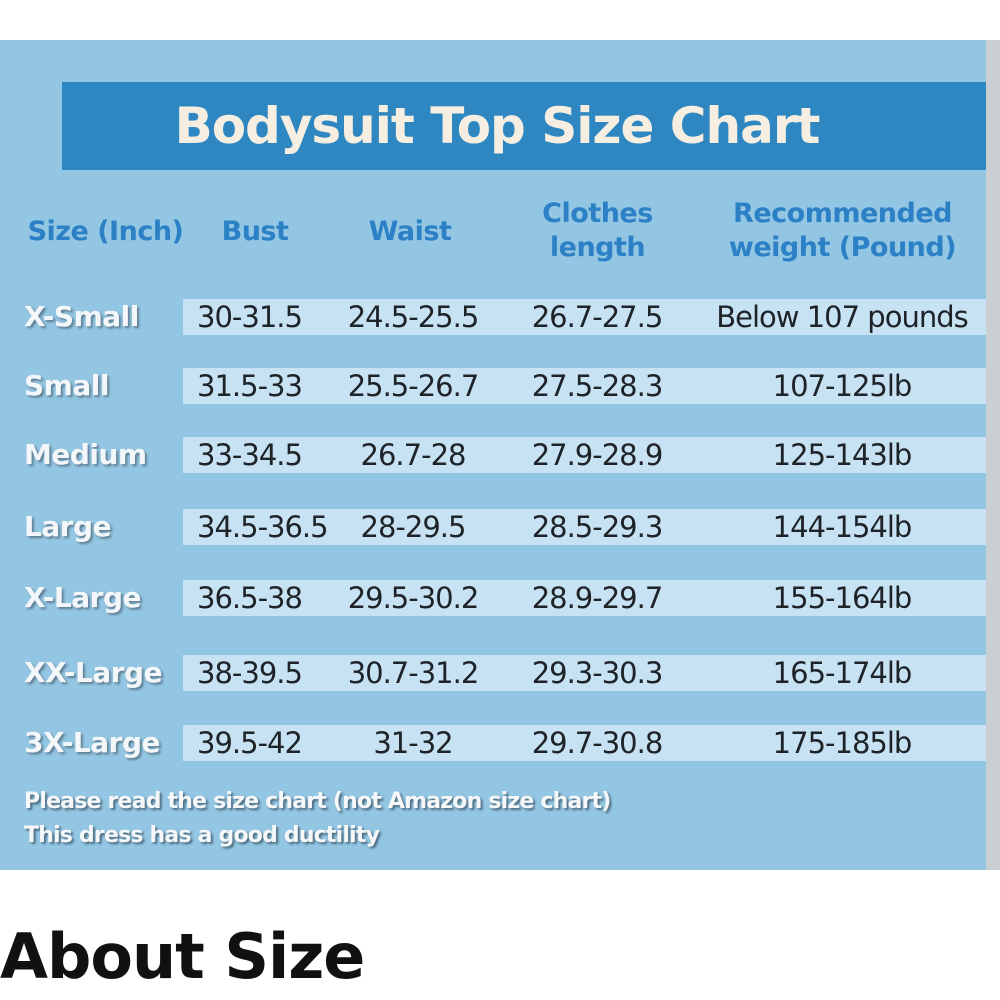 This screenshot has height=1000, width=1000. What do you see at coordinates (92, 742) in the screenshot?
I see `size-label: 3X-Large` at bounding box center [92, 742].